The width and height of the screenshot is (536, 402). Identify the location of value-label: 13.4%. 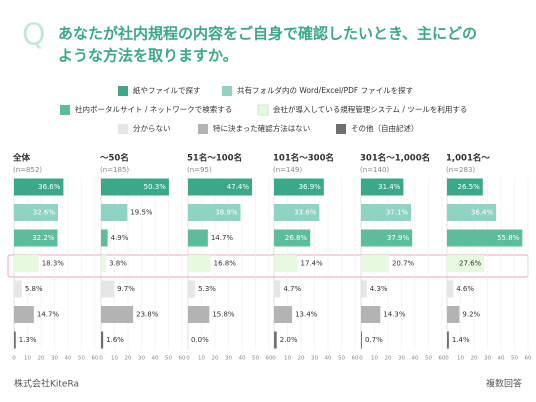
(306, 315).